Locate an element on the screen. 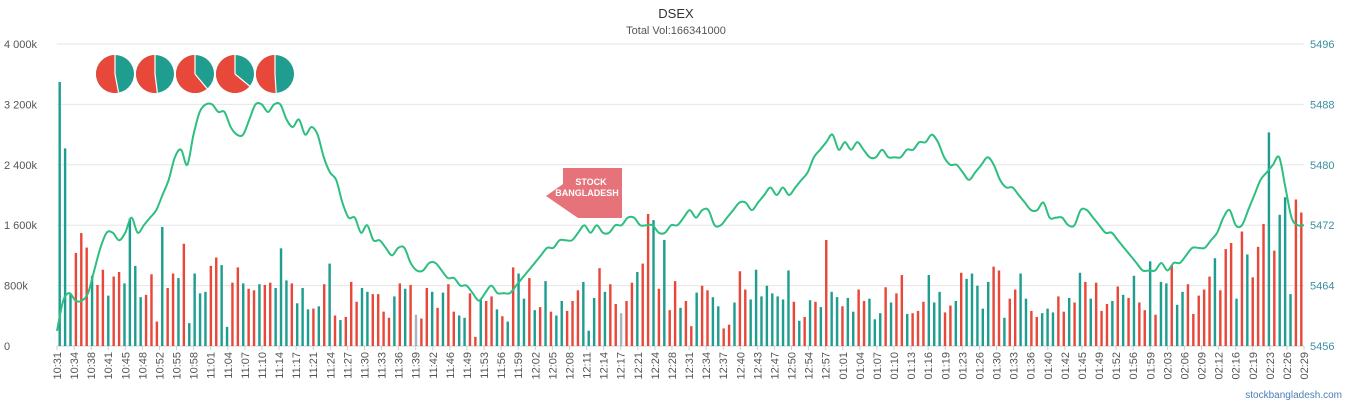  x-tick-label: 11:14 is located at coordinates (280, 365).